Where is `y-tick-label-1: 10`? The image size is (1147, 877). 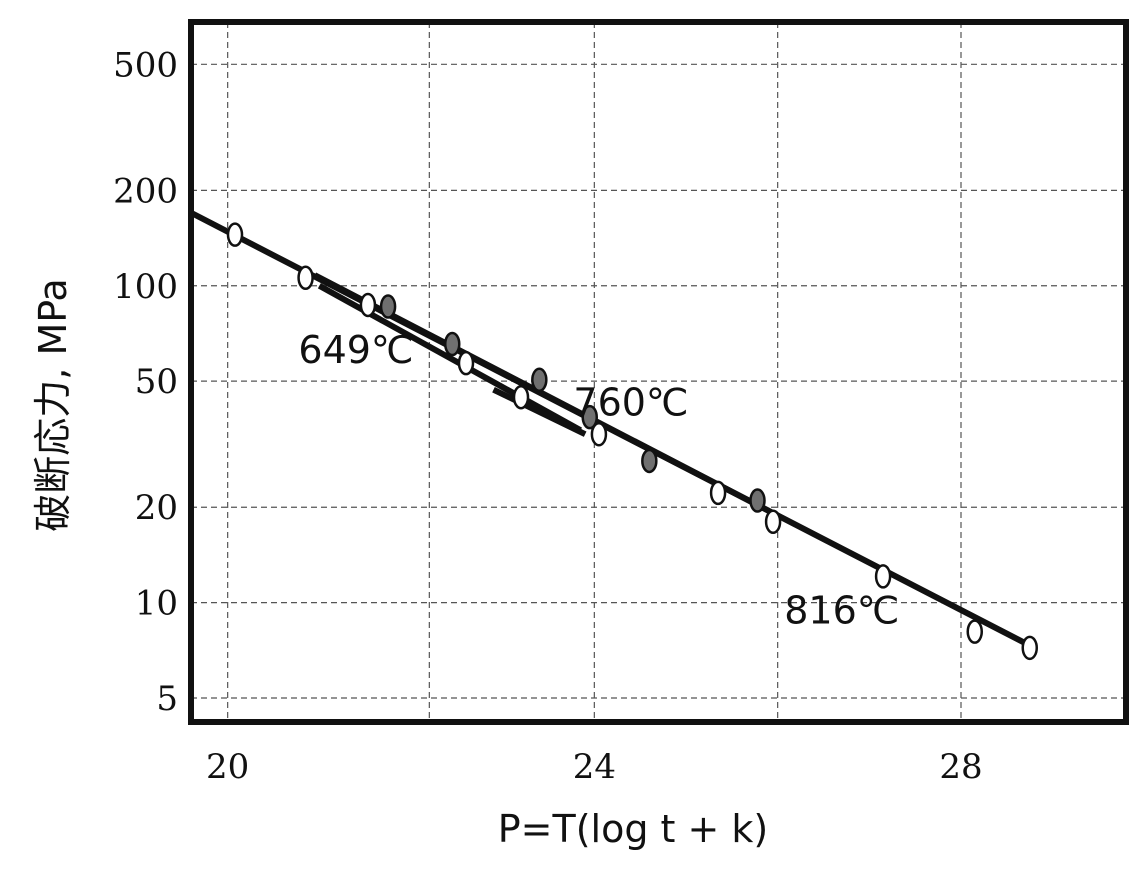
y-tick-label-1: 10 is located at coordinates (156, 604).